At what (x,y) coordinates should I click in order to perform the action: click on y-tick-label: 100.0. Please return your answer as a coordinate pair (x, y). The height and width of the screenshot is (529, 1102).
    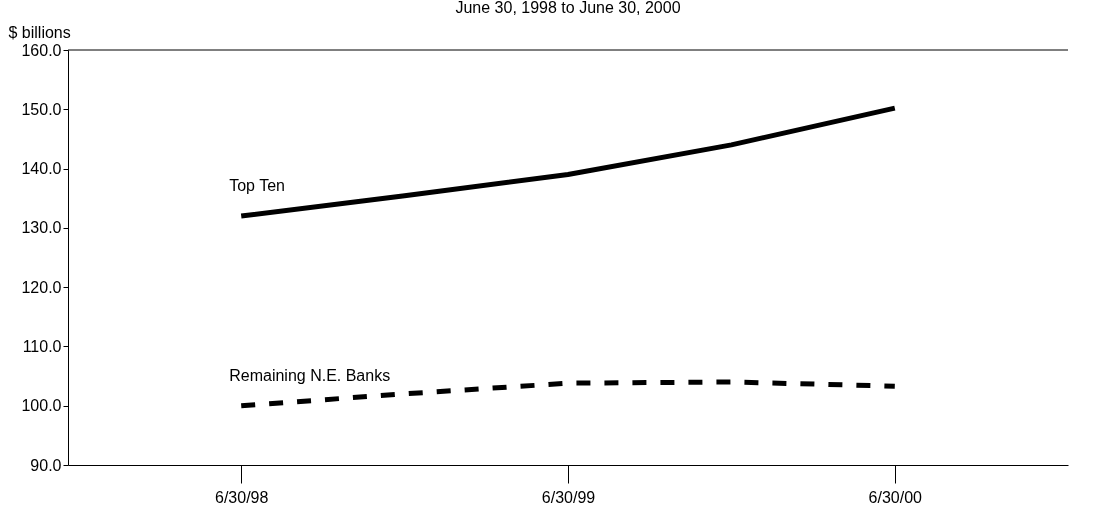
    Looking at the image, I should click on (41, 406).